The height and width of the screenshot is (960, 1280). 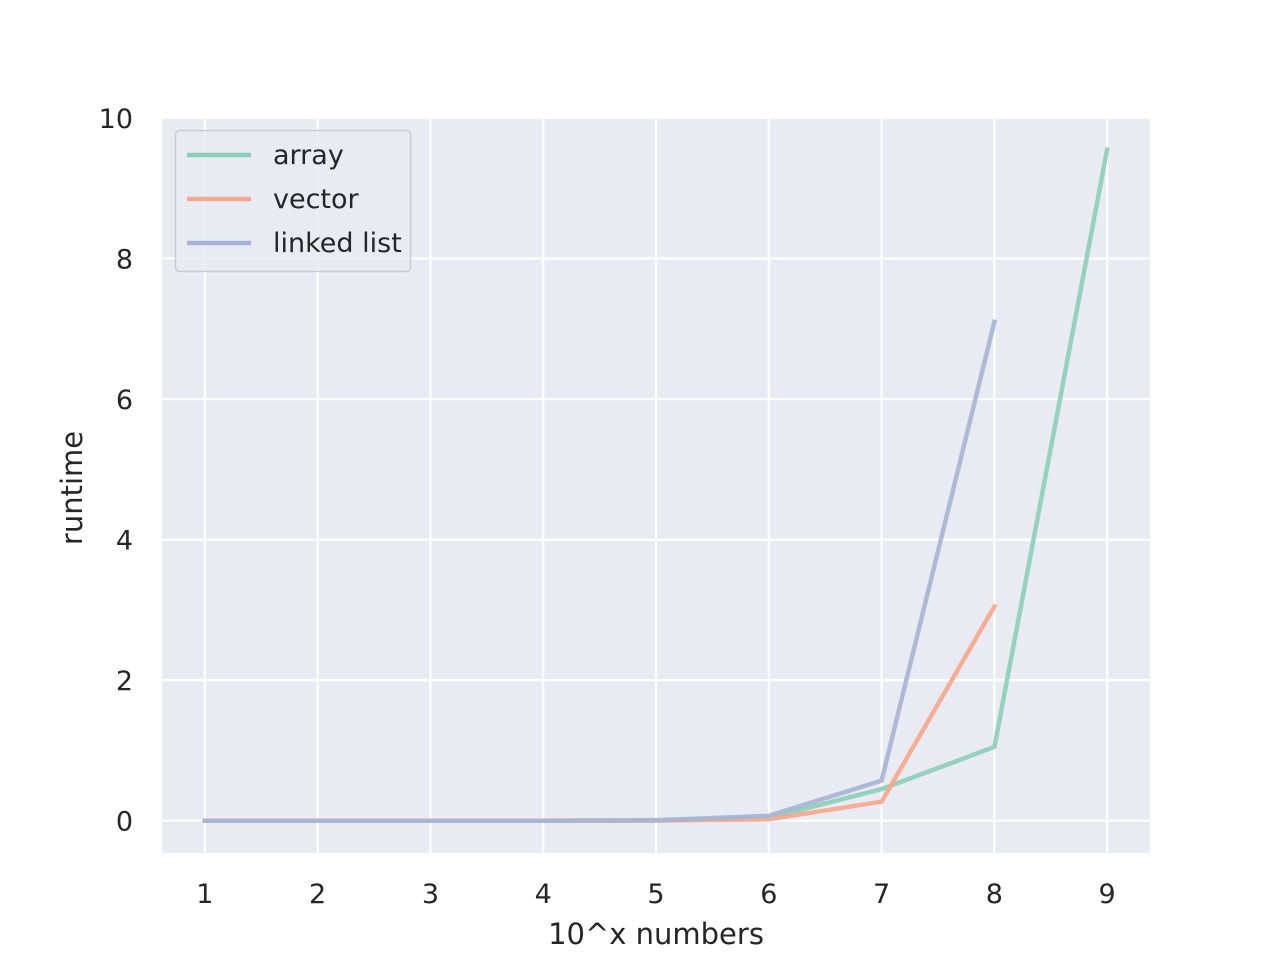 I want to click on y-tick-label: 4, so click(x=124, y=541).